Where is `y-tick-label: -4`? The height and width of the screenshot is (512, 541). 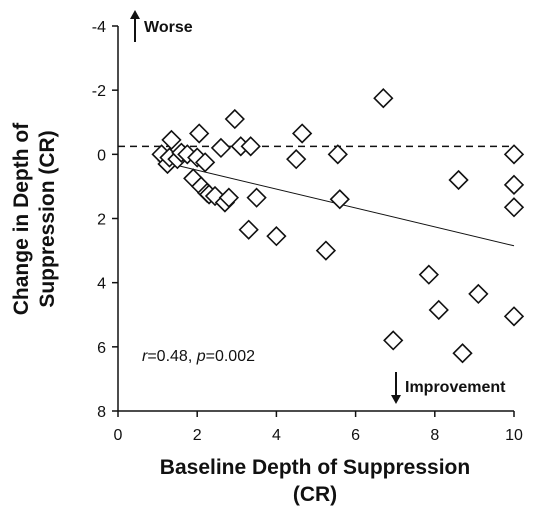
y-tick-label: -4 is located at coordinates (99, 27).